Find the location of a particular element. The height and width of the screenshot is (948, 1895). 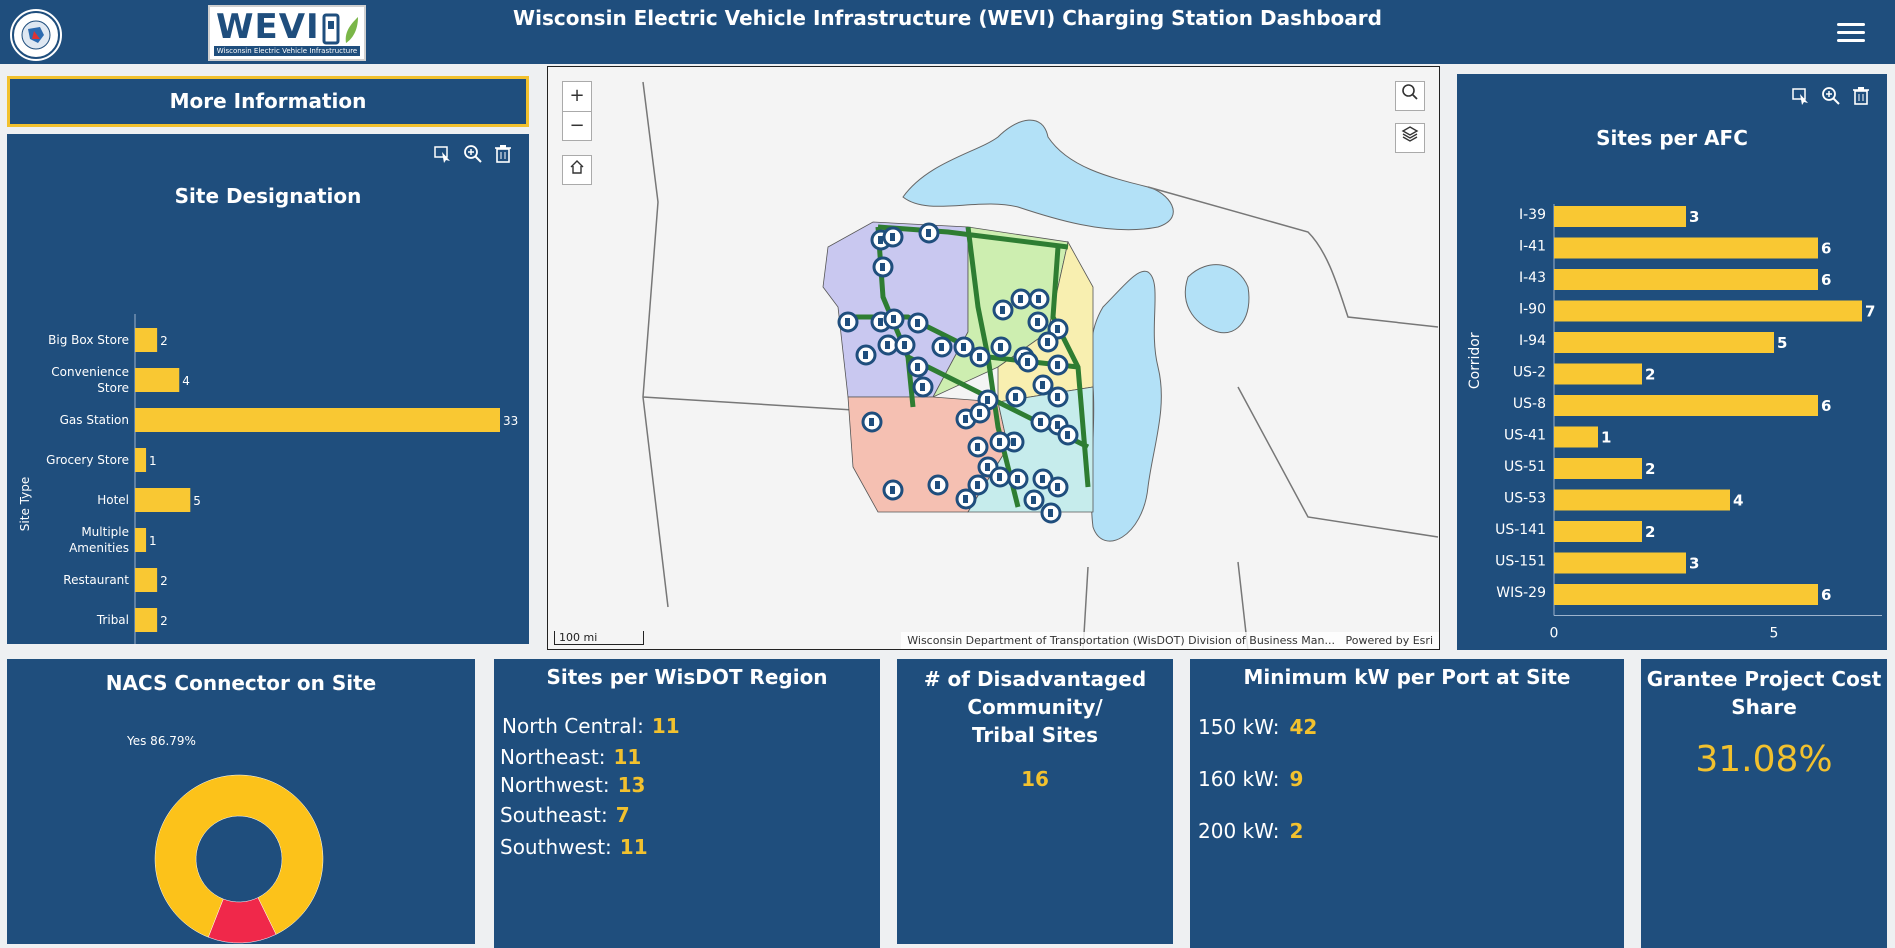

kw-row: 200 kW: 2 is located at coordinates (1250, 831).